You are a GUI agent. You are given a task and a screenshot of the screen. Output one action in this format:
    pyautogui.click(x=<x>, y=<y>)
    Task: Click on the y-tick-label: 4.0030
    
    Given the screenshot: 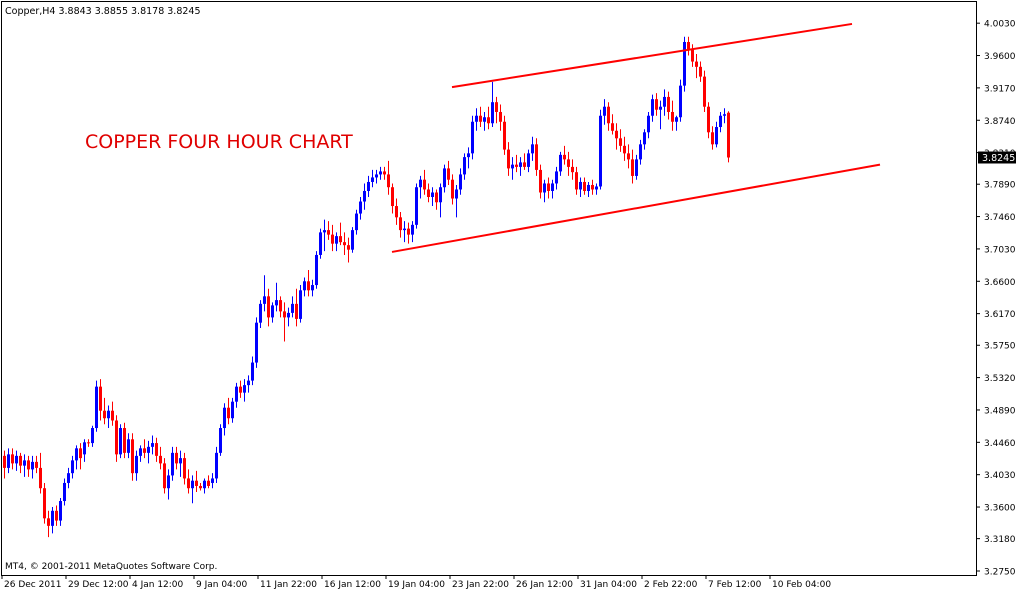 What is the action you would take?
    pyautogui.click(x=1000, y=25)
    